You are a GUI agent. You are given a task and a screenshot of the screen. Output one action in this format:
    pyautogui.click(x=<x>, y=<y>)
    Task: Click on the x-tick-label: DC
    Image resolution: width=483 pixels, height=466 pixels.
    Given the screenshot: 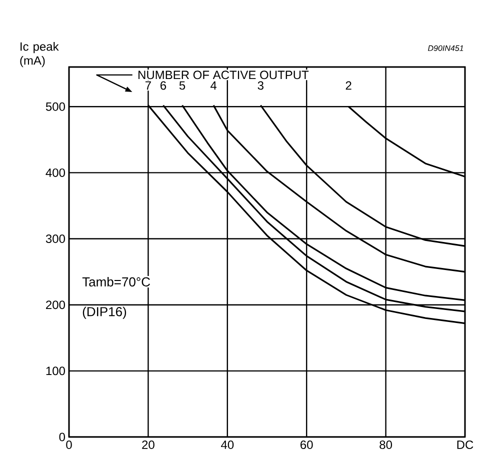 What is the action you would take?
    pyautogui.click(x=465, y=445)
    